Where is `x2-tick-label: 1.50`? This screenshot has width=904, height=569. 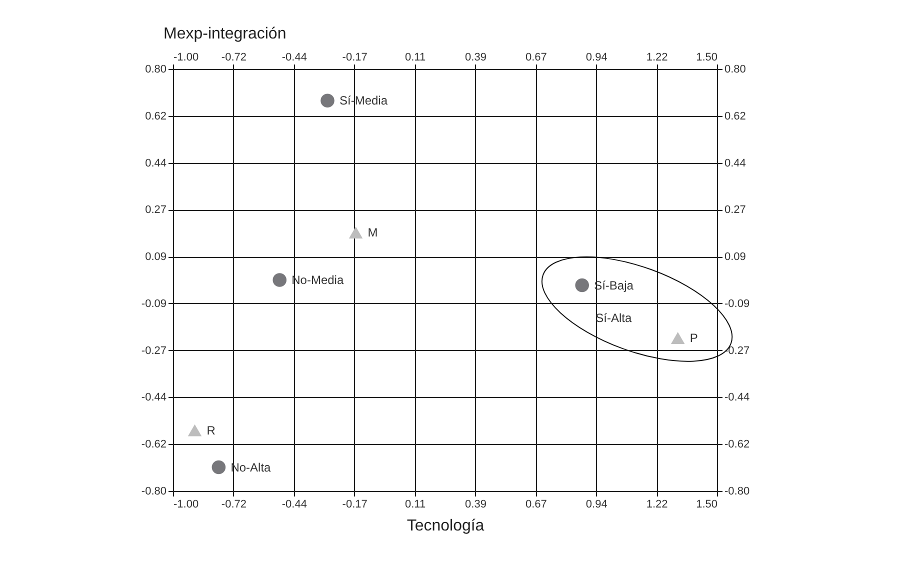 x2-tick-label: 1.50 is located at coordinates (707, 504).